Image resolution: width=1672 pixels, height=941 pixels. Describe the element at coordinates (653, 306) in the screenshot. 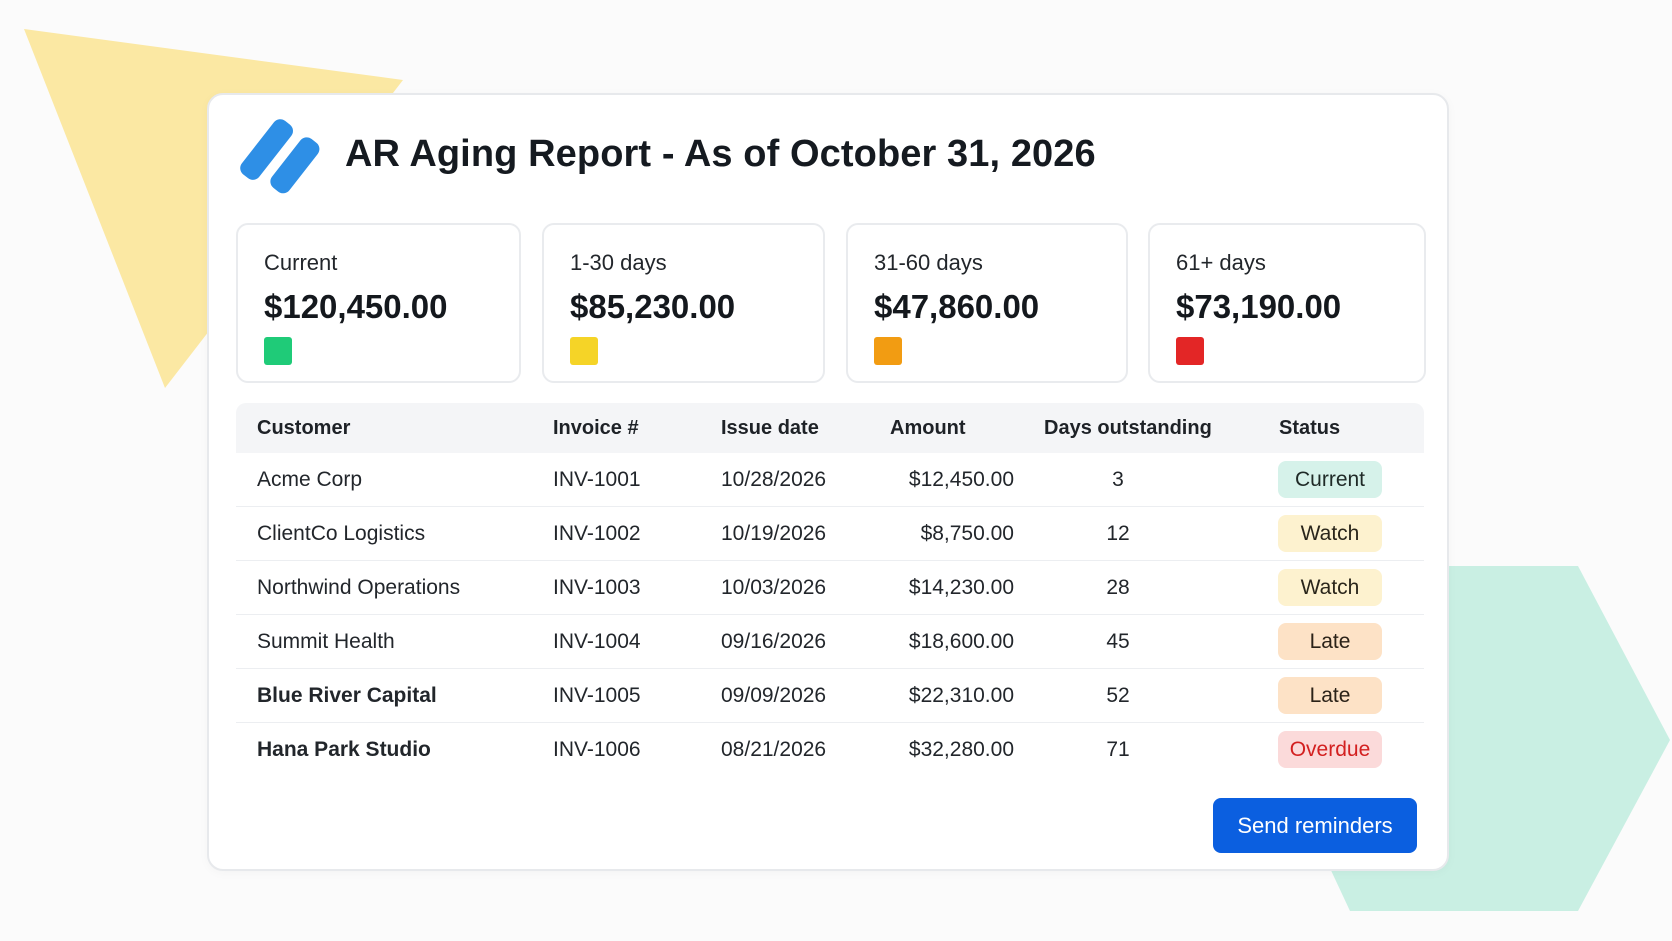

I see `summary-amount: $85,230.00` at that location.